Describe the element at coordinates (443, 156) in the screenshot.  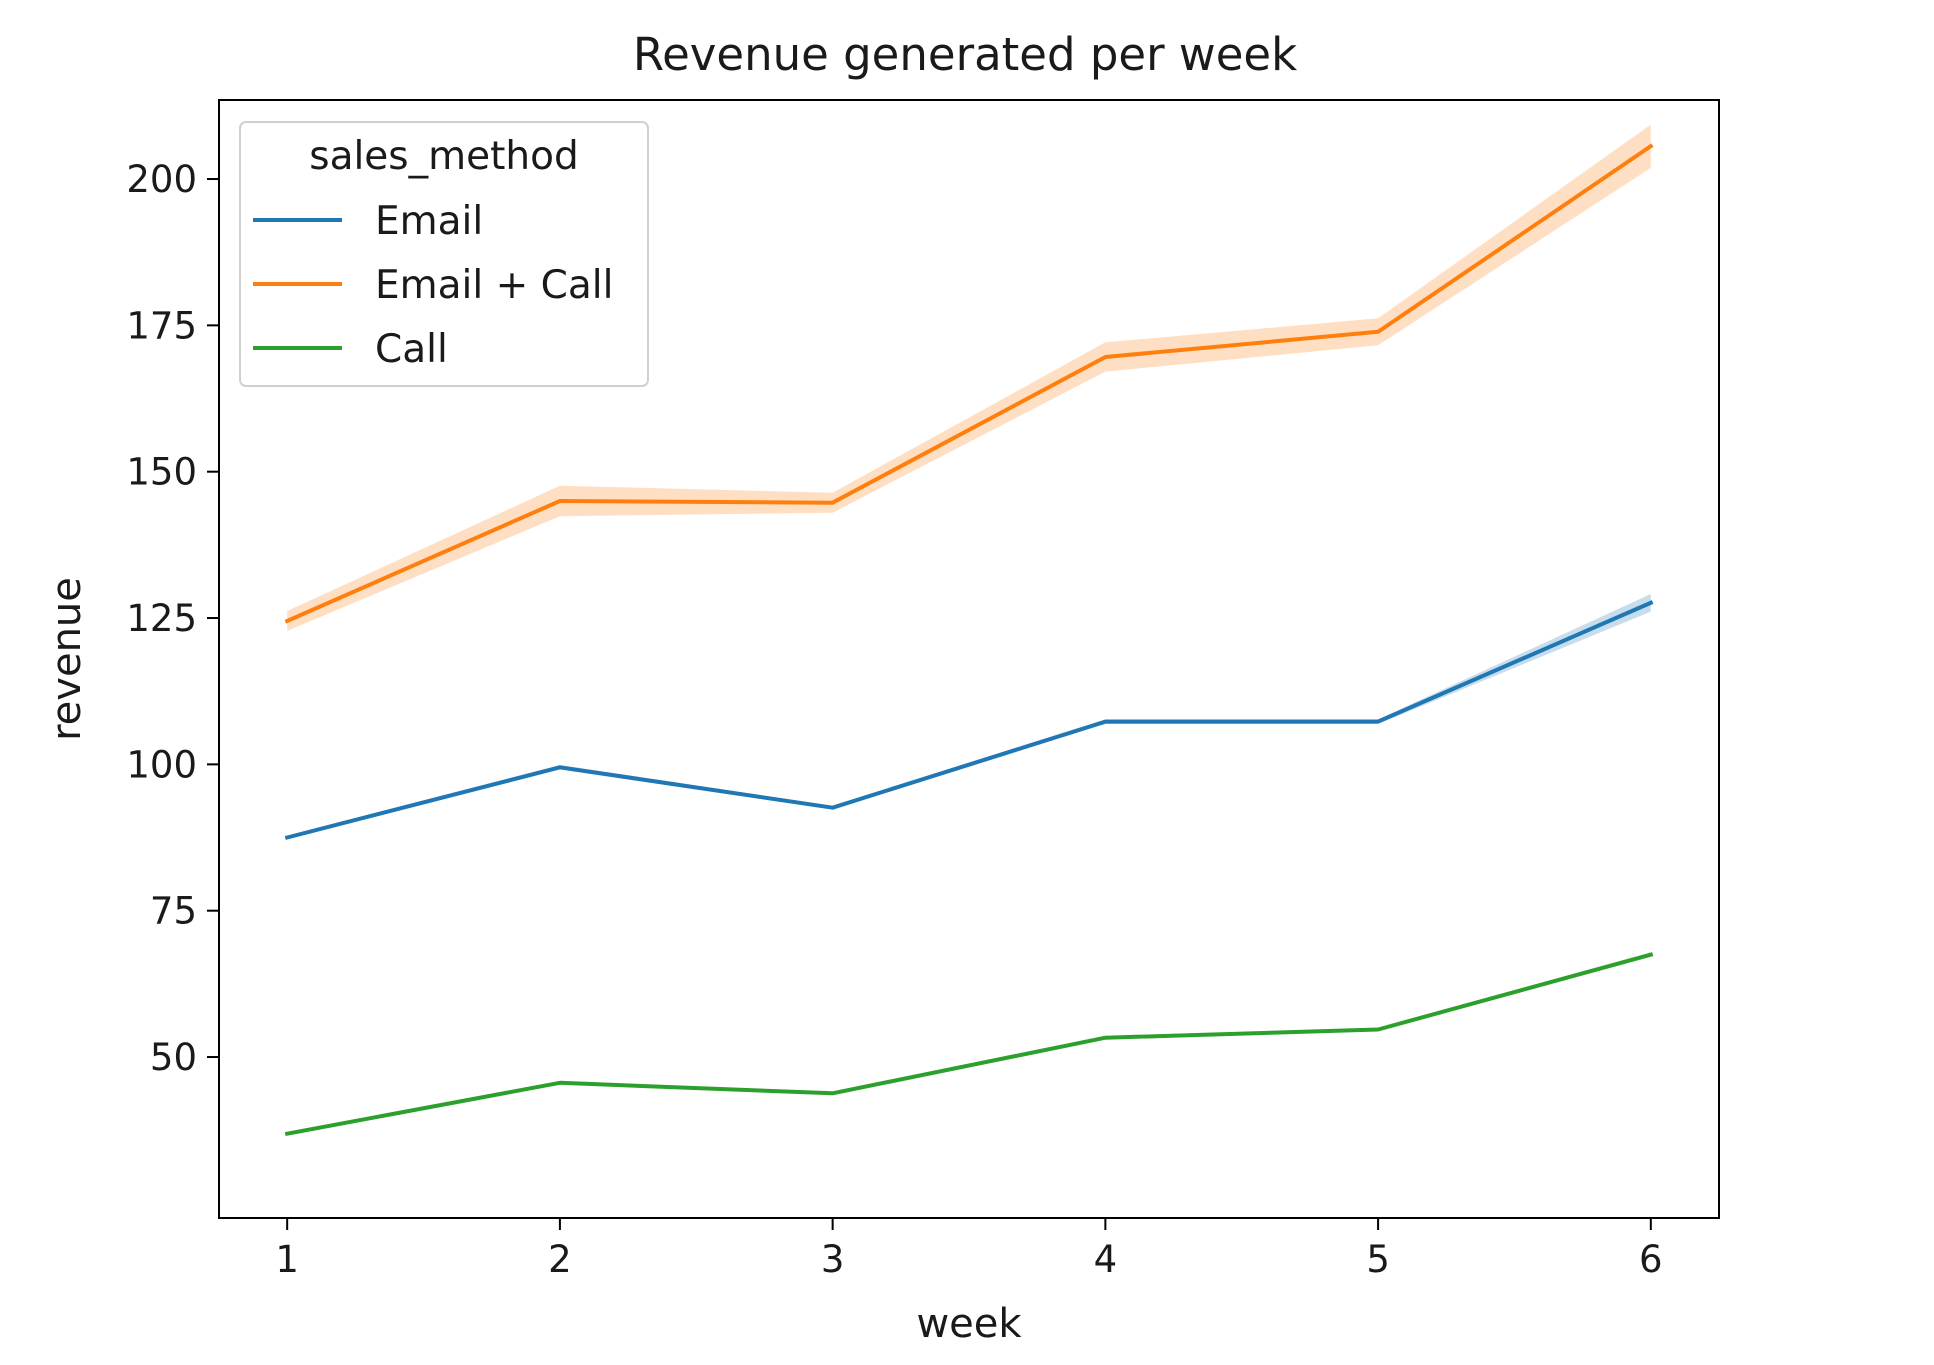
I see `legend-title: sales_method` at that location.